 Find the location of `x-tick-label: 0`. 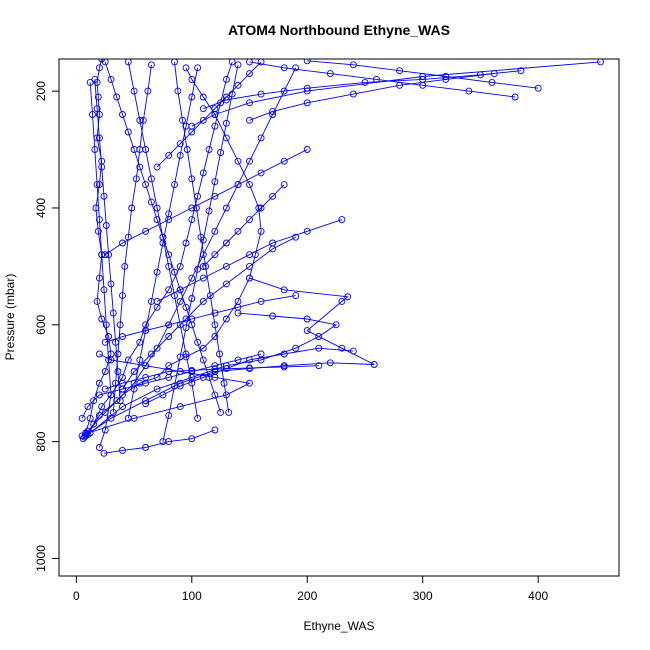

x-tick-label: 0 is located at coordinates (76, 596).